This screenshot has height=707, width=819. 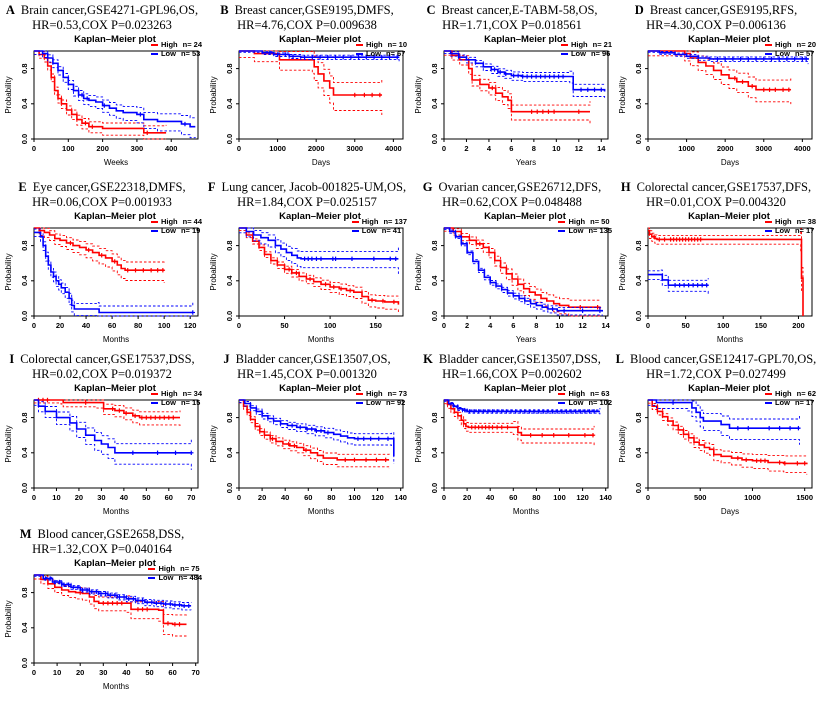 I want to click on y-tick-label: 0.4, so click(x=638, y=451).